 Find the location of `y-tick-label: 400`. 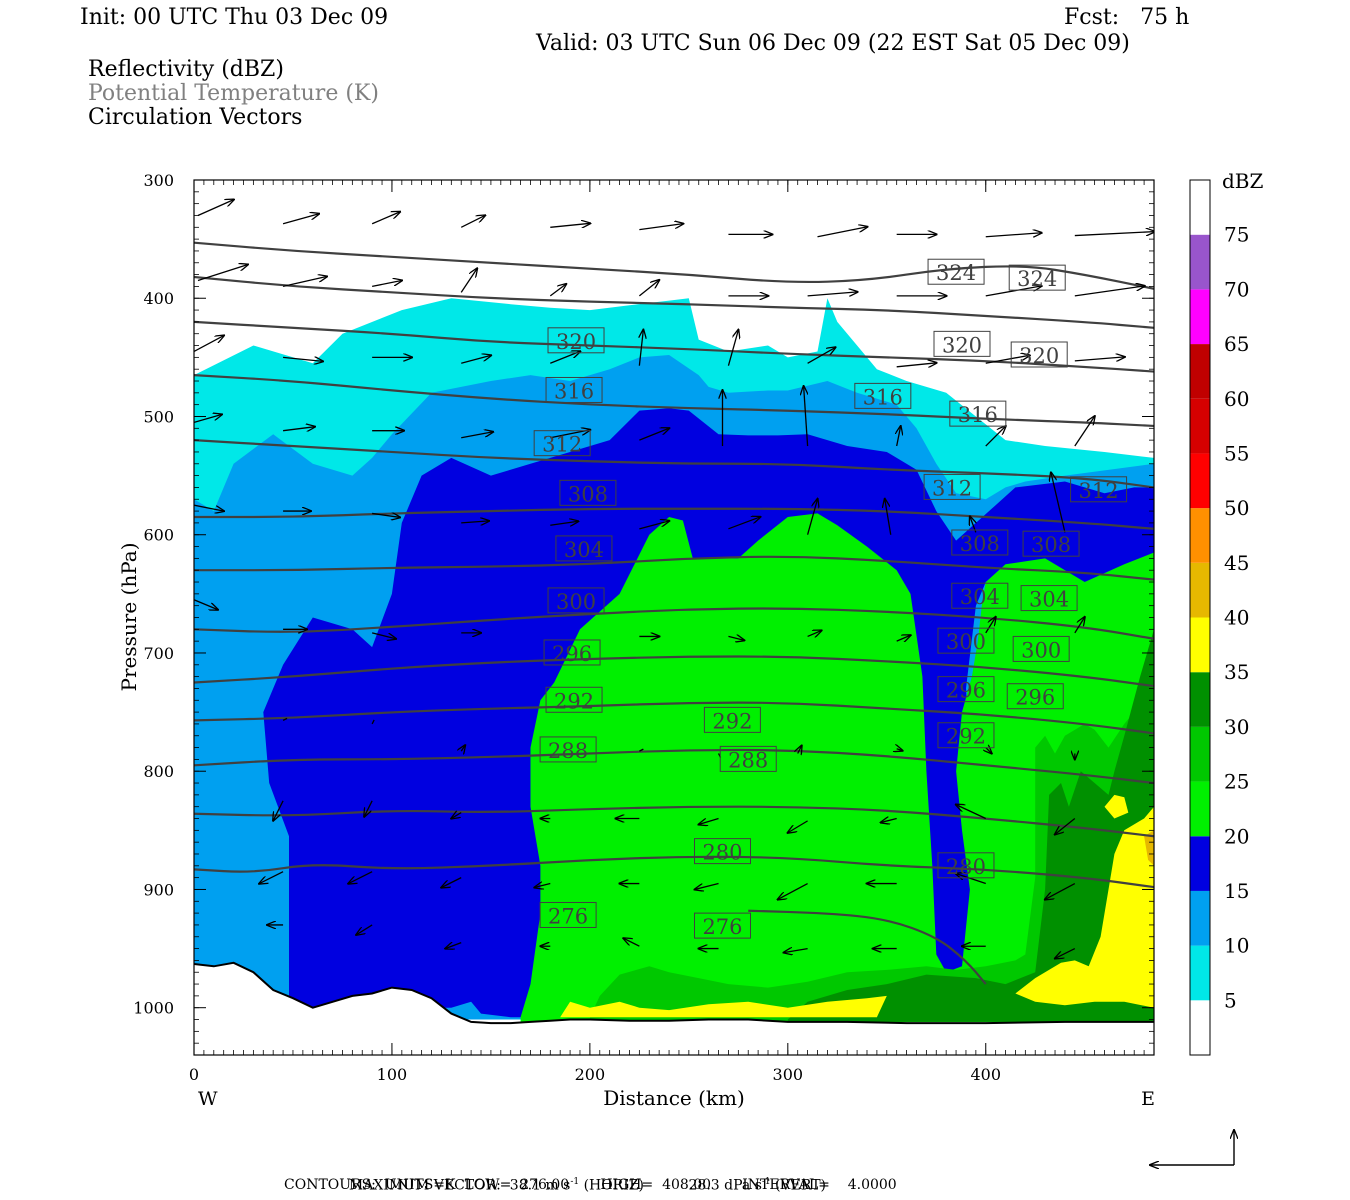

y-tick-label: 400 is located at coordinates (158, 298).